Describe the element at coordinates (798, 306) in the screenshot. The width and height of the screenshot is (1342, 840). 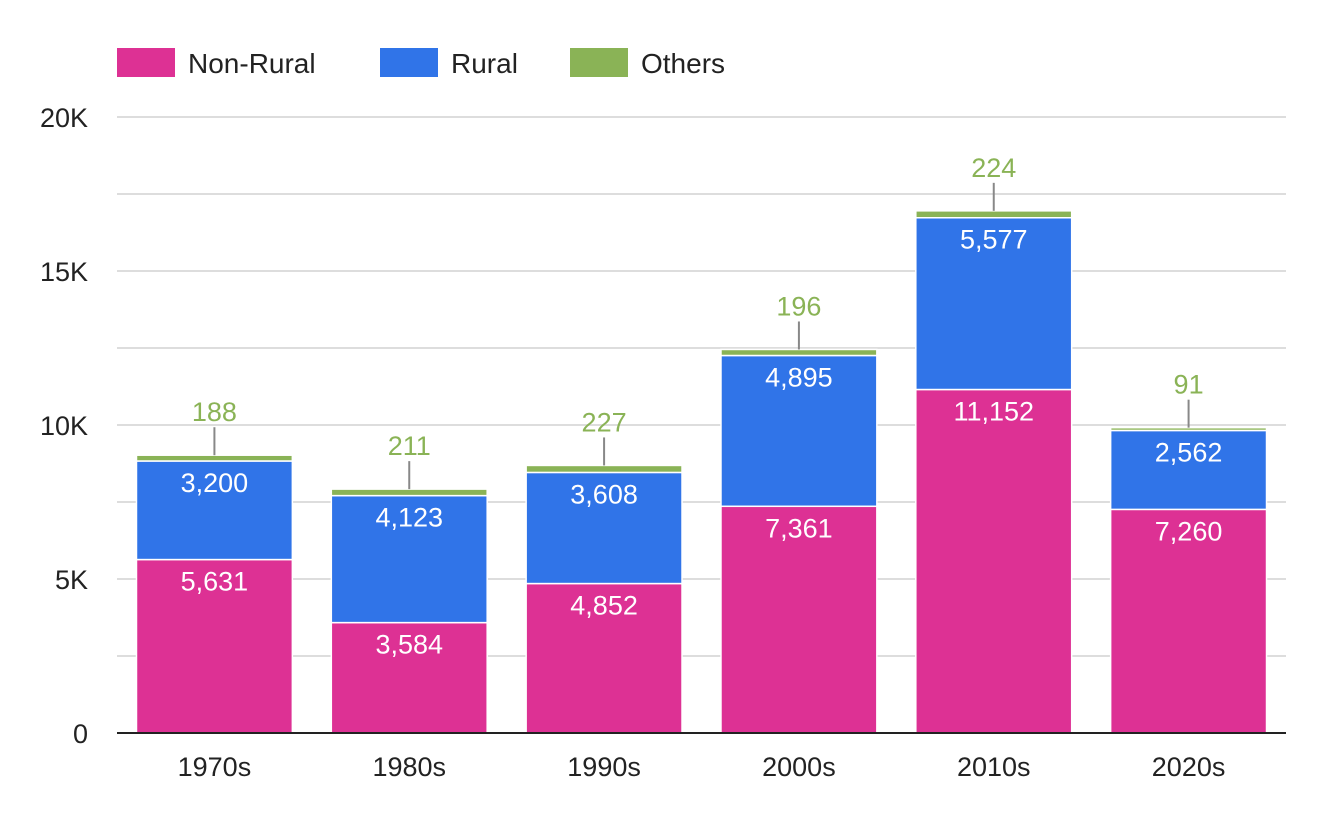
I see `data-label-others: 196` at that location.